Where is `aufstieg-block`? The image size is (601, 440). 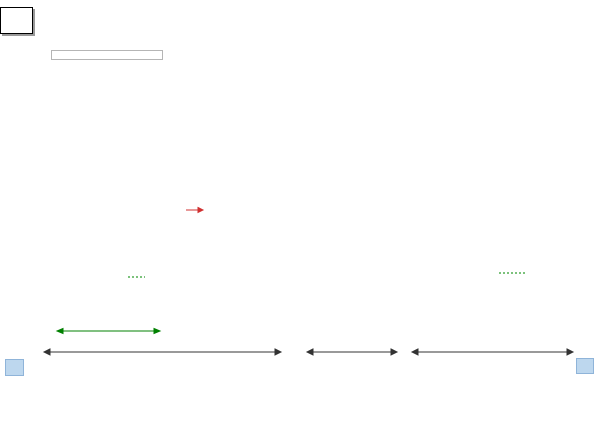
aufstieg-block is located at coordinates (187, 341).